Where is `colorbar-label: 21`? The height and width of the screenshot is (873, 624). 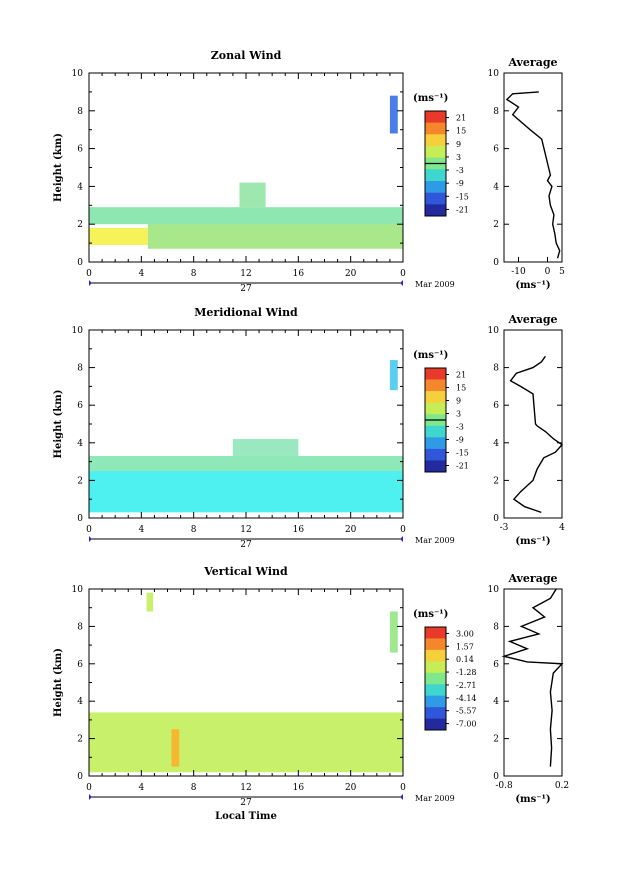 colorbar-label: 21 is located at coordinates (461, 118).